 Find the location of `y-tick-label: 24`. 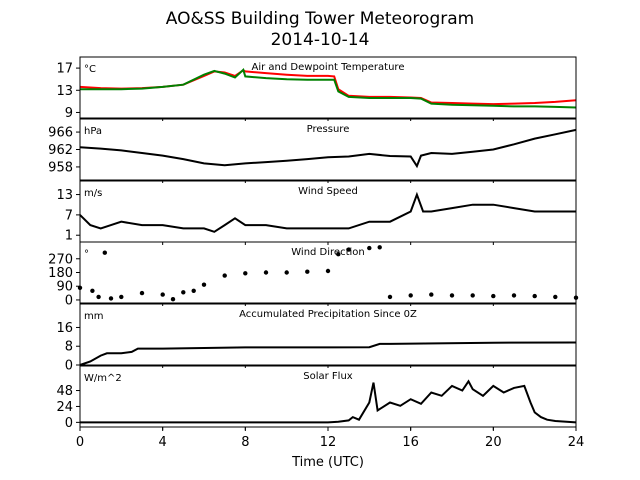

y-tick-label: 24 is located at coordinates (64, 407).